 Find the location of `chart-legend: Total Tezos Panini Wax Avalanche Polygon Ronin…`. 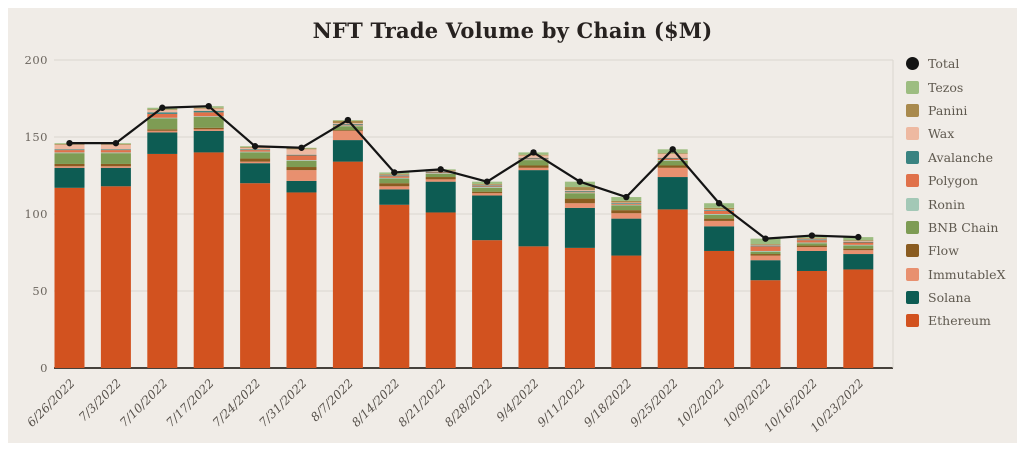

chart-legend: Total Tezos Panini Wax Avalanche Polygon Ronin… is located at coordinates (955, 192).